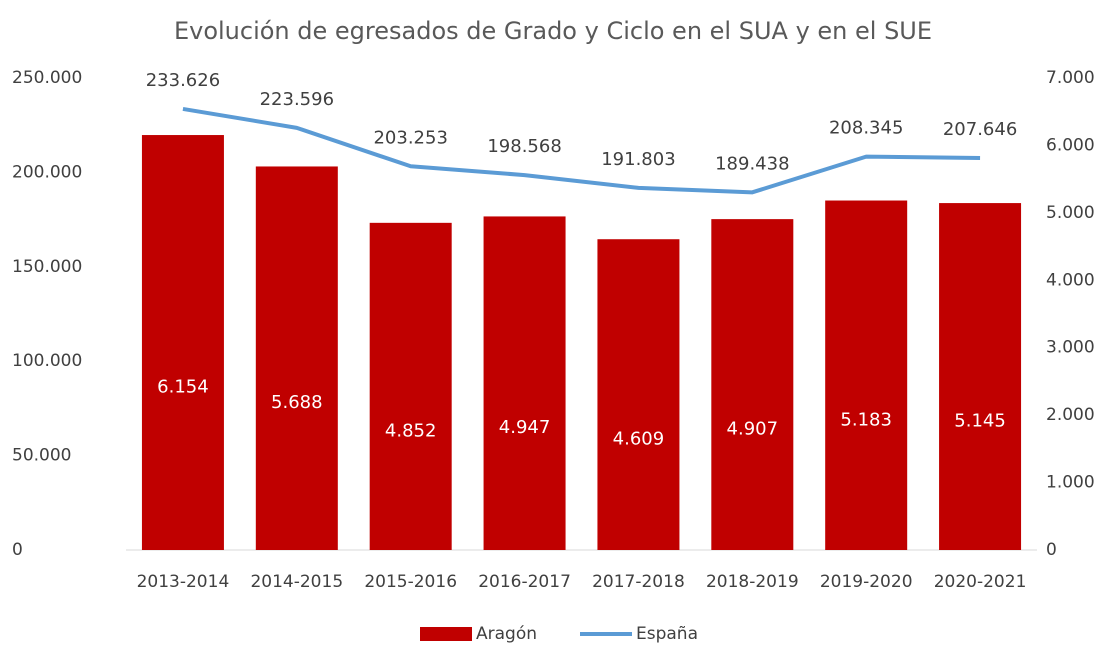 The height and width of the screenshot is (646, 1106). Describe the element at coordinates (752, 163) in the screenshot. I see `line-value-label: 189.438` at that location.